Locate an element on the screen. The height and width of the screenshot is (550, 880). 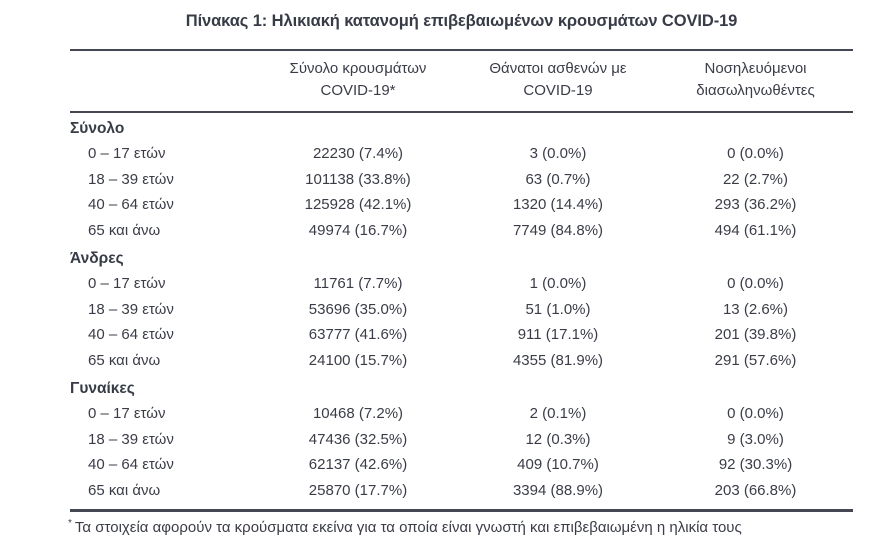
header-intubated-line2: διασωληνωθέντες is located at coordinates (755, 90).